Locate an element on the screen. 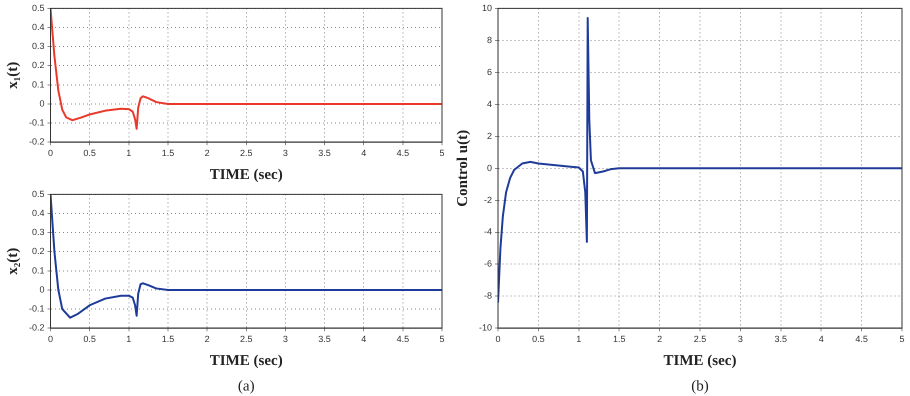 This screenshot has height=396, width=910. text: (b) is located at coordinates (700, 386).